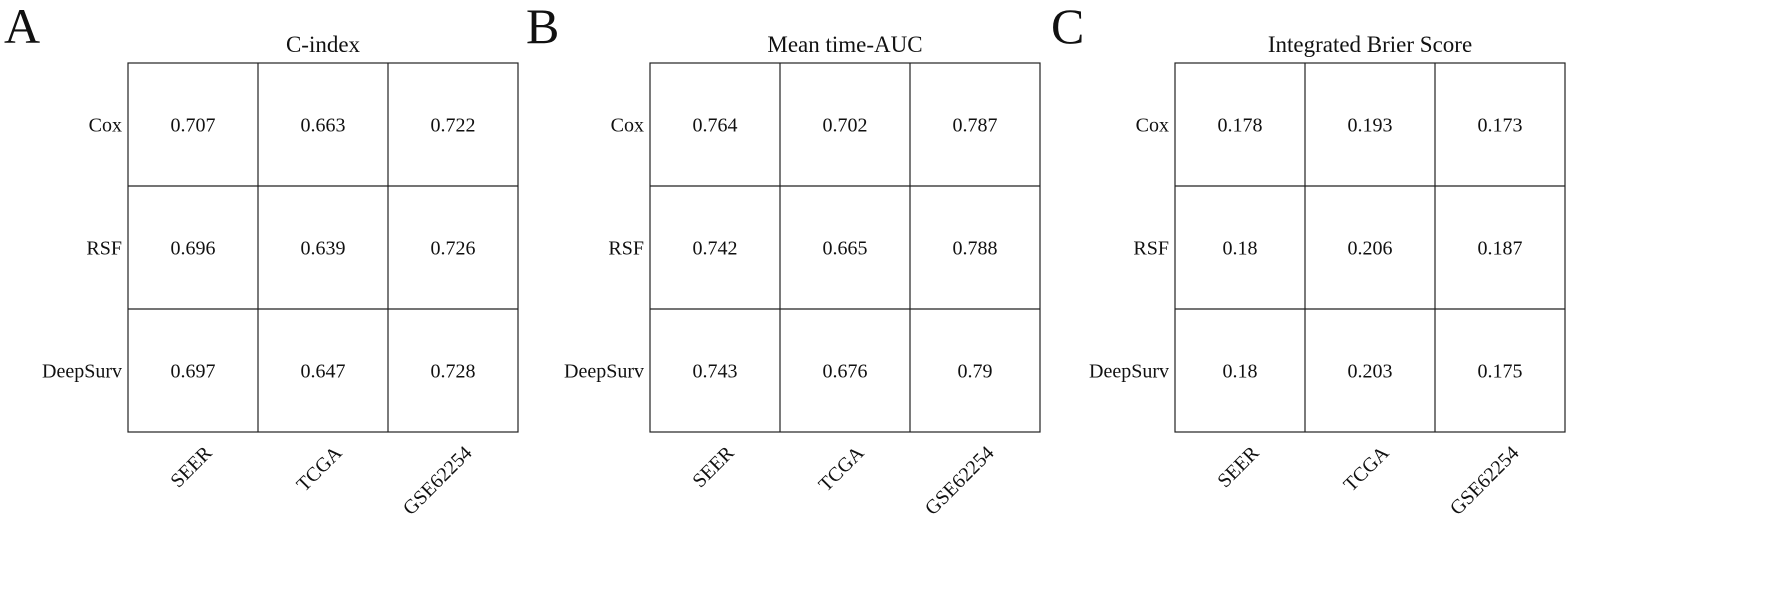 Image resolution: width=1772 pixels, height=593 pixels. What do you see at coordinates (193, 126) in the screenshot?
I see `cell-value: 0.707` at bounding box center [193, 126].